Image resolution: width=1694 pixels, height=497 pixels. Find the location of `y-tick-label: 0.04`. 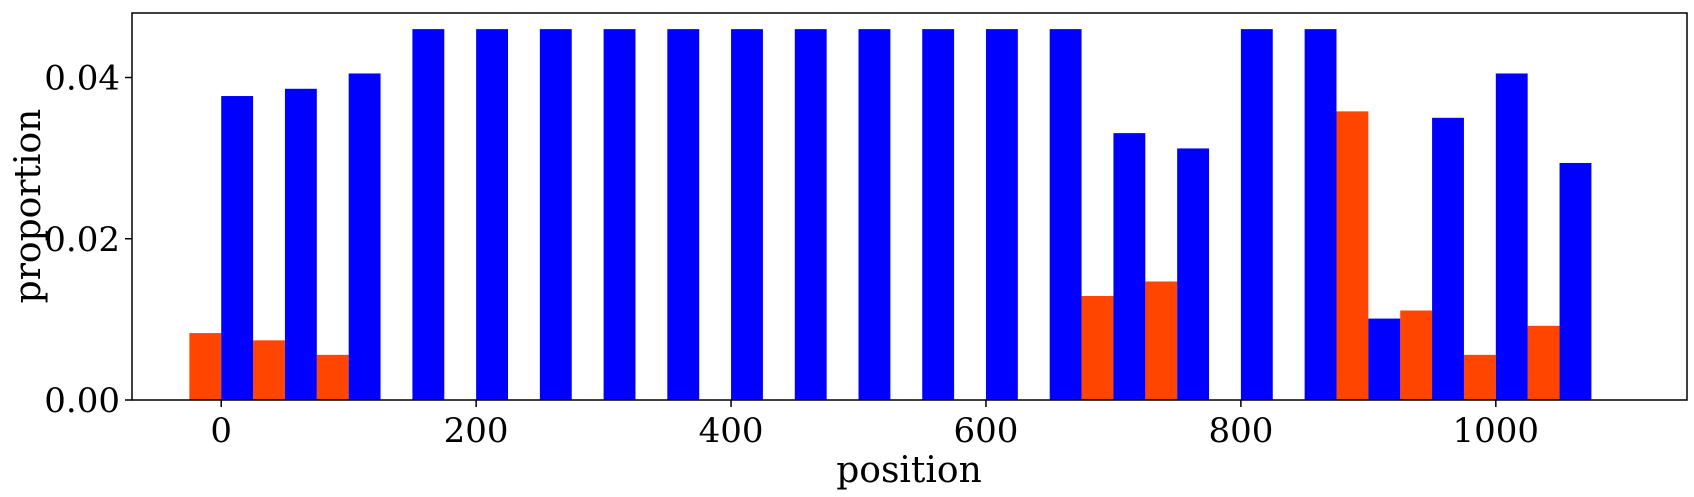

y-tick-label: 0.04 is located at coordinates (82, 79).